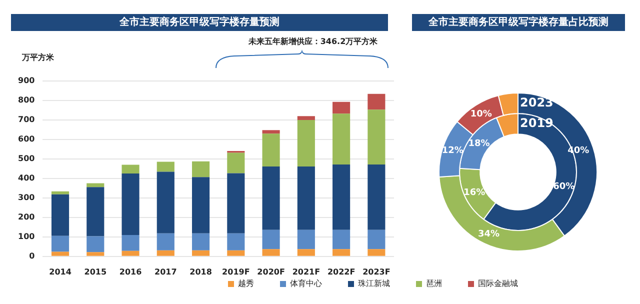  I want to click on y-tick-label: 500, so click(27, 158).